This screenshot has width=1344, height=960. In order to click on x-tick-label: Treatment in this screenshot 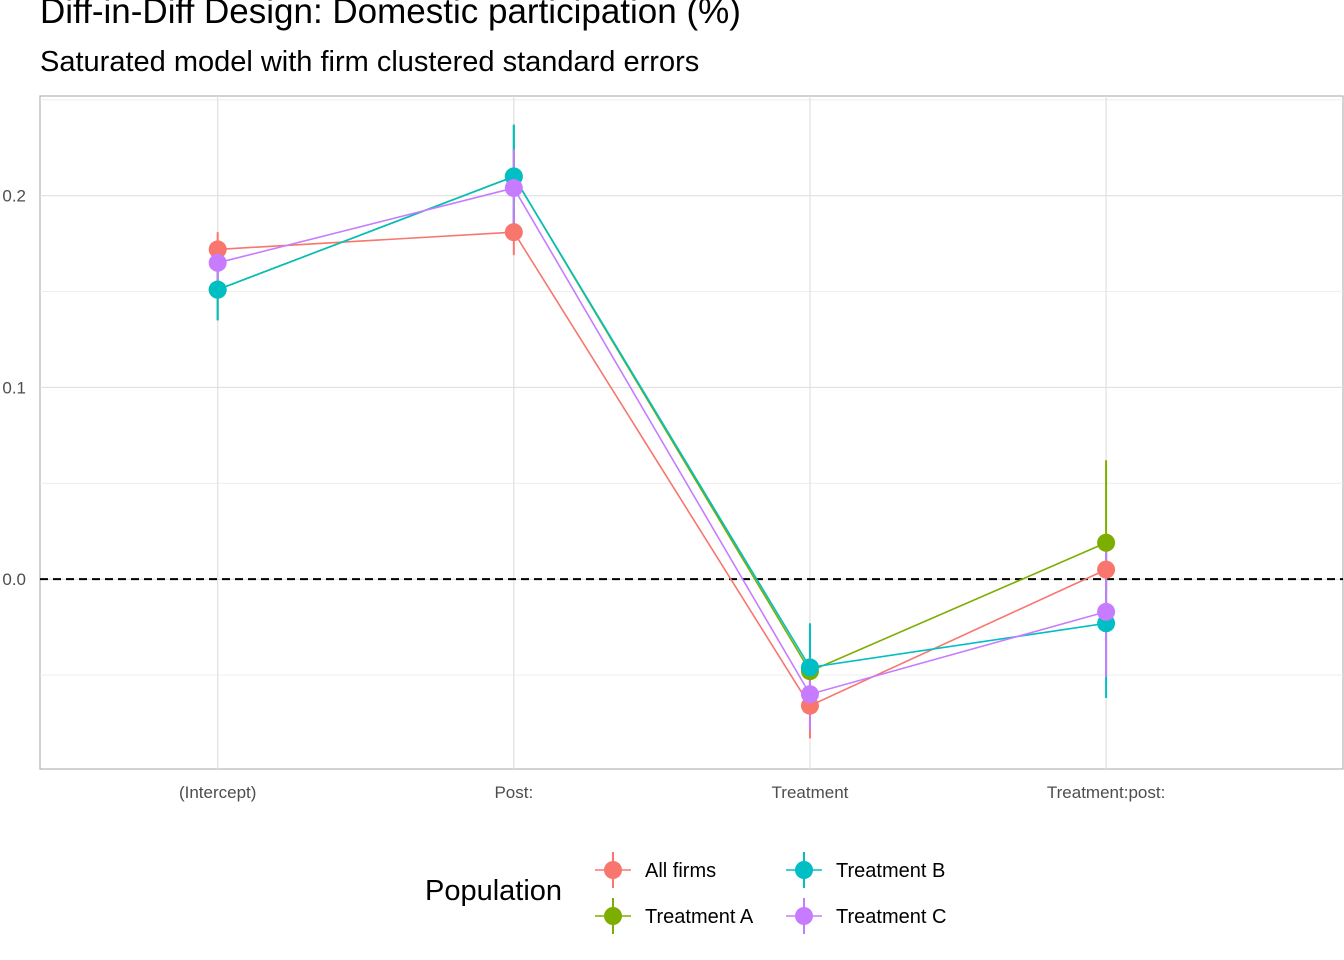, I will do `click(810, 792)`.